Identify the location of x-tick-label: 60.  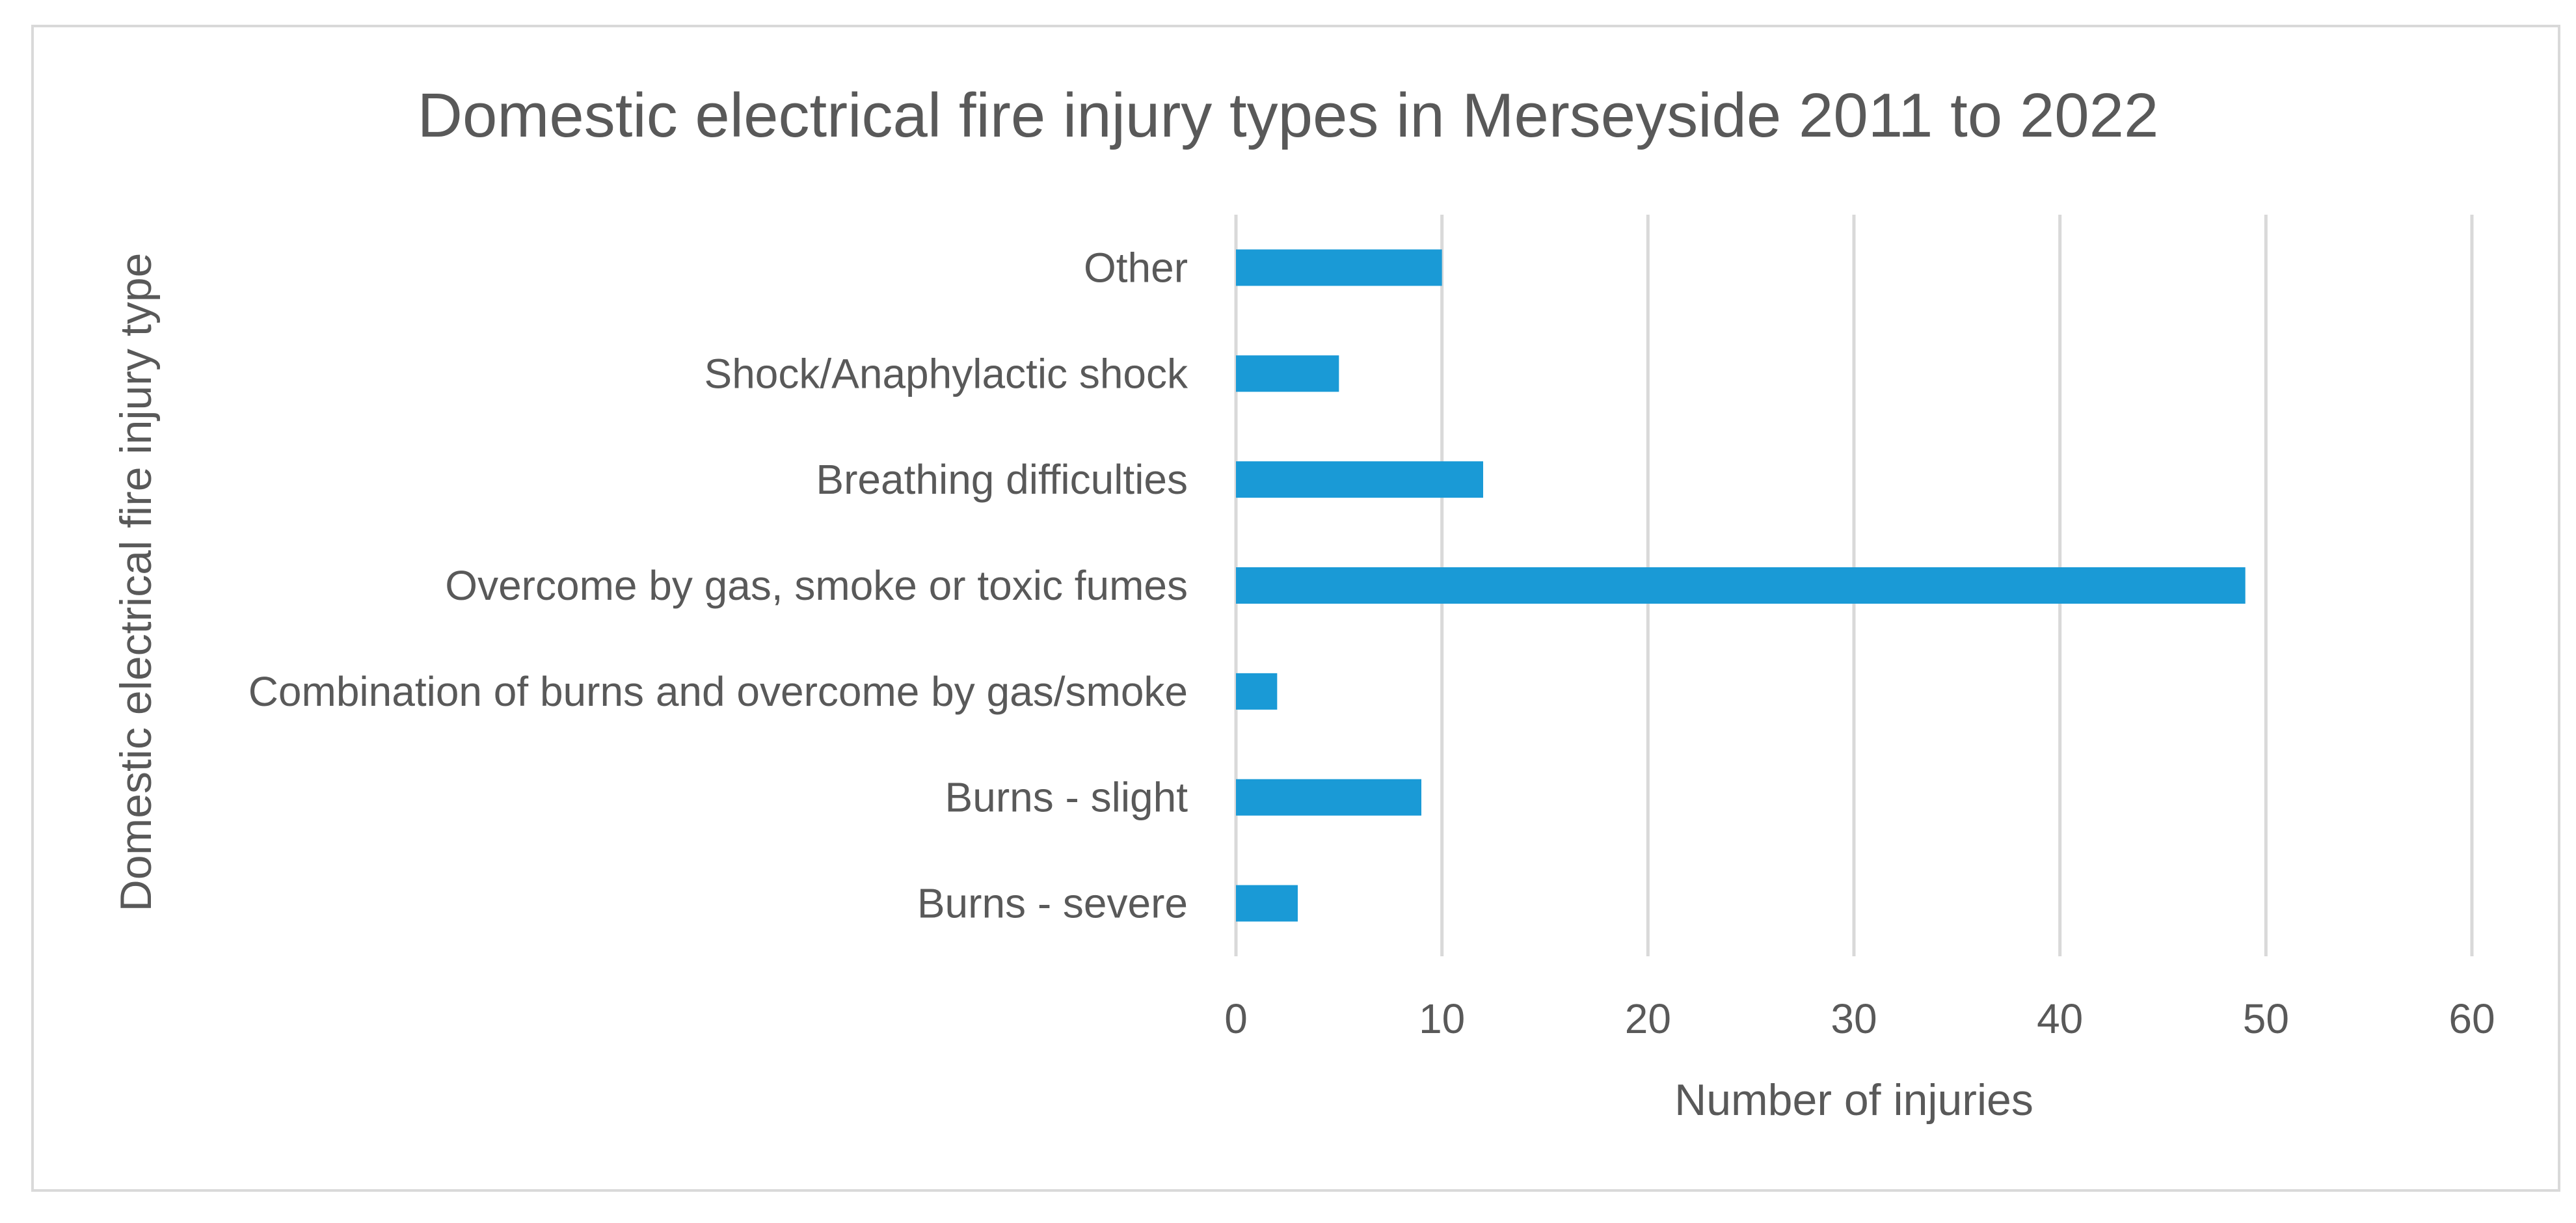
(2472, 1018).